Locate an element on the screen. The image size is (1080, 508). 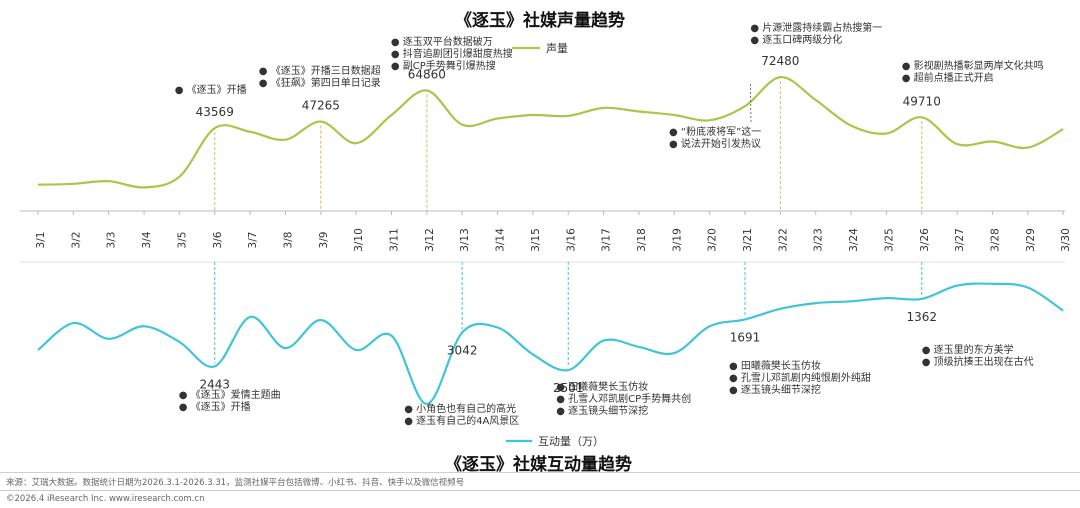
interaction-annotation: ● 孔雪人邓凯剧CP手势舞共创 is located at coordinates (623, 398).